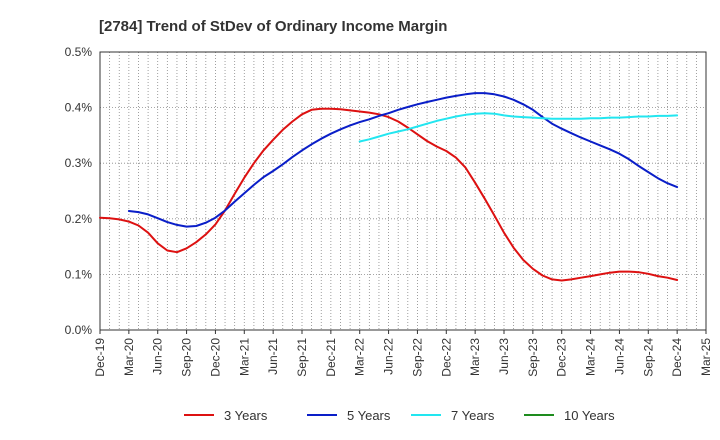 The image size is (720, 440). I want to click on y-tick-label: 0.4%, so click(79, 108).